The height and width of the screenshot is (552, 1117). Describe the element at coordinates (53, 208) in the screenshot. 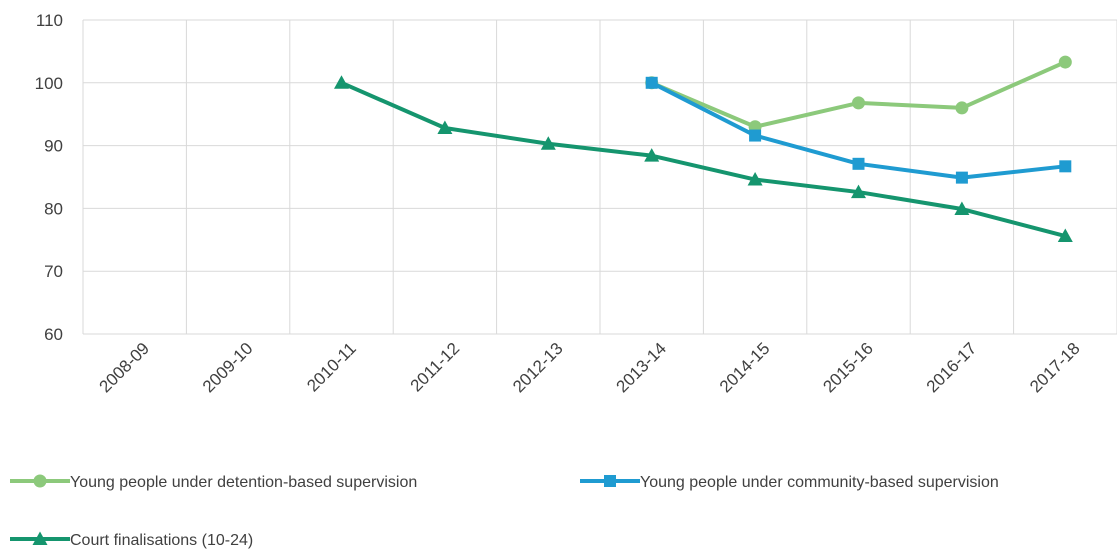

I see `y-tick-label: 80` at that location.